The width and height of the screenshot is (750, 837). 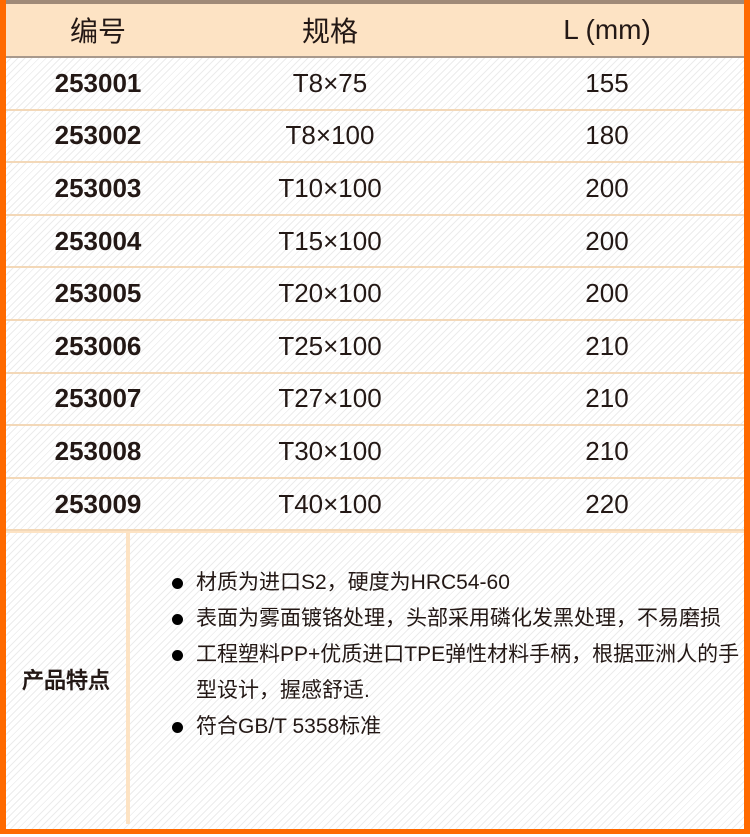 I want to click on table-row: 253004 T15×100 200, so click(x=375, y=242).